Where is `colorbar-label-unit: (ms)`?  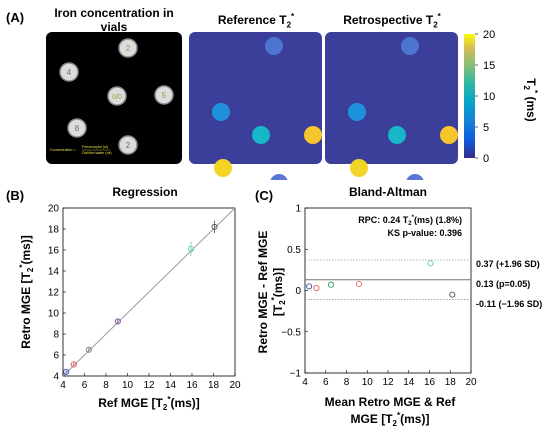 colorbar-label-unit: (ms) is located at coordinates (531, 107).